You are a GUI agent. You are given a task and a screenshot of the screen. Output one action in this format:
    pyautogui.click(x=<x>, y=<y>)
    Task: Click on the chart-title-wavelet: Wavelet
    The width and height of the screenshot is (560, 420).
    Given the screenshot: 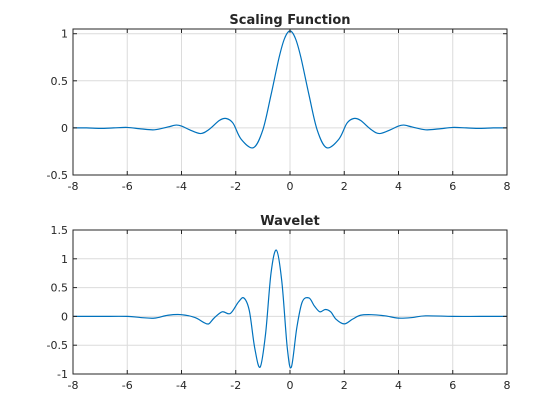 What is the action you would take?
    pyautogui.click(x=289, y=221)
    